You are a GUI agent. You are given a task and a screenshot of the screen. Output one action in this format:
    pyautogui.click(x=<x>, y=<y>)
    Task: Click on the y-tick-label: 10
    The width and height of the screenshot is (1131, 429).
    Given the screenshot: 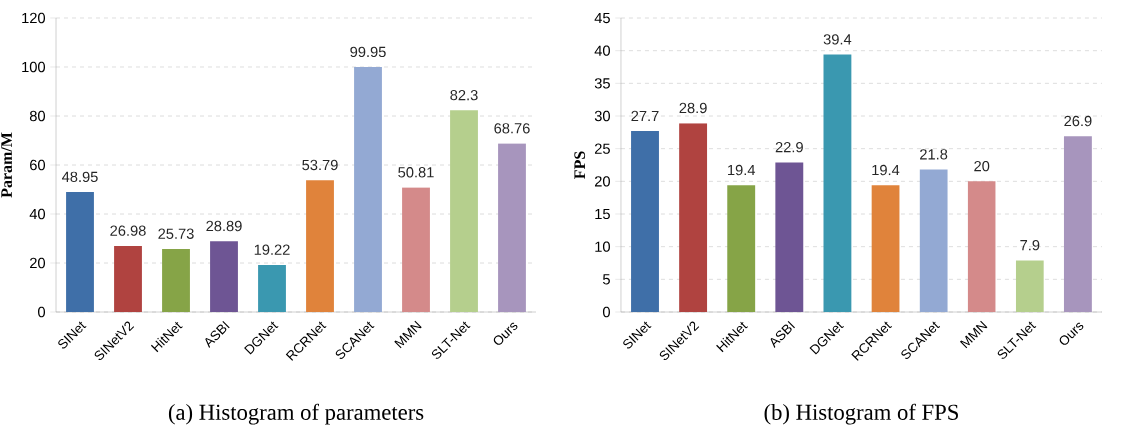 What is the action you would take?
    pyautogui.click(x=602, y=246)
    